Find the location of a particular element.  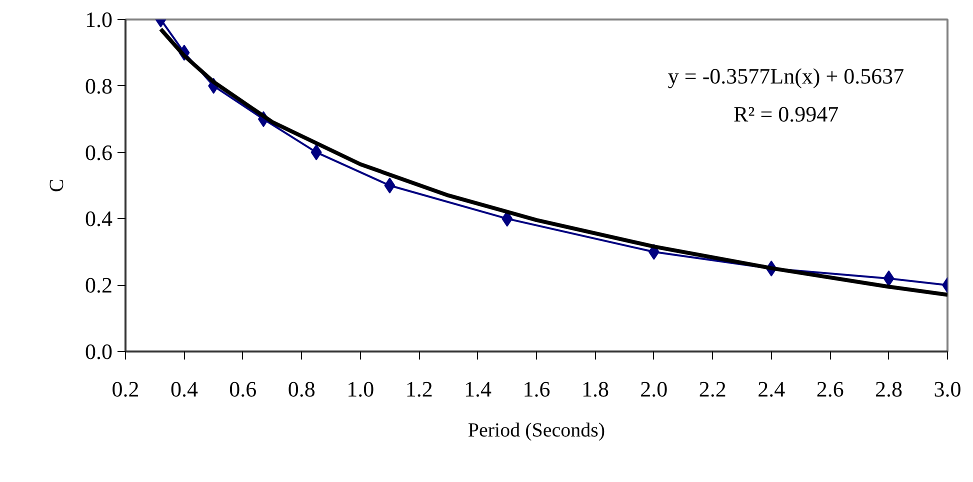

y-tick-label: 0.0 is located at coordinates (98, 351).